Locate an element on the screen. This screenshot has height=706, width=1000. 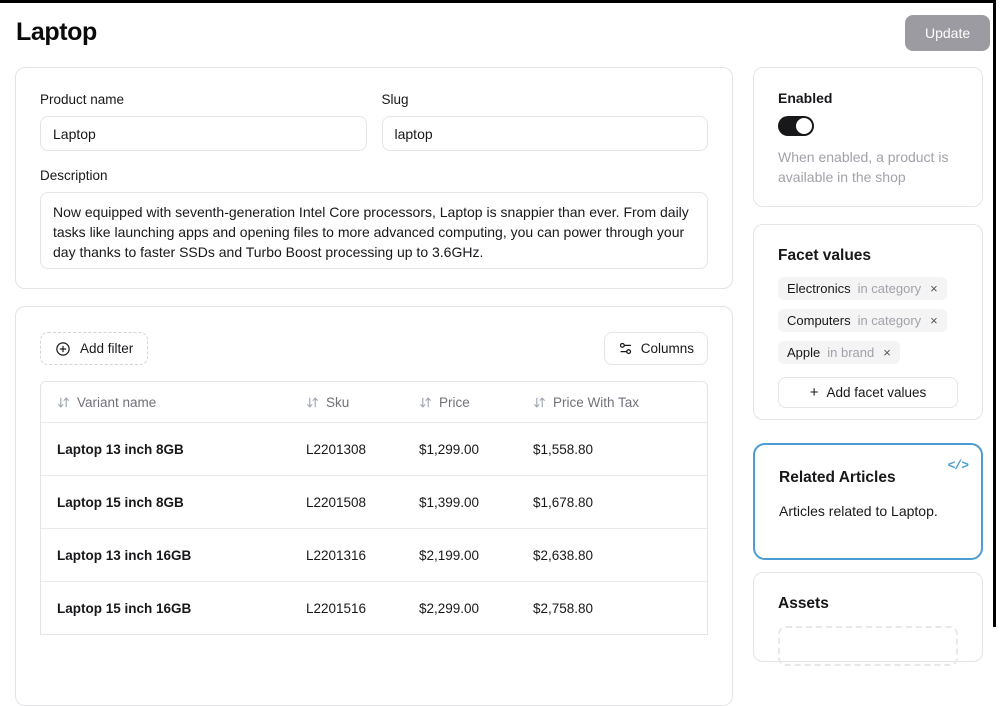
variant-name-cell: Laptop 15 inch 8GB is located at coordinates (120, 502).